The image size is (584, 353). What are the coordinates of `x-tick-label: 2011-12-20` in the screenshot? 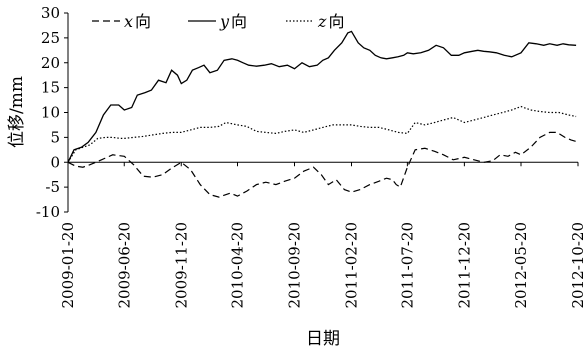 It's located at (464, 265).